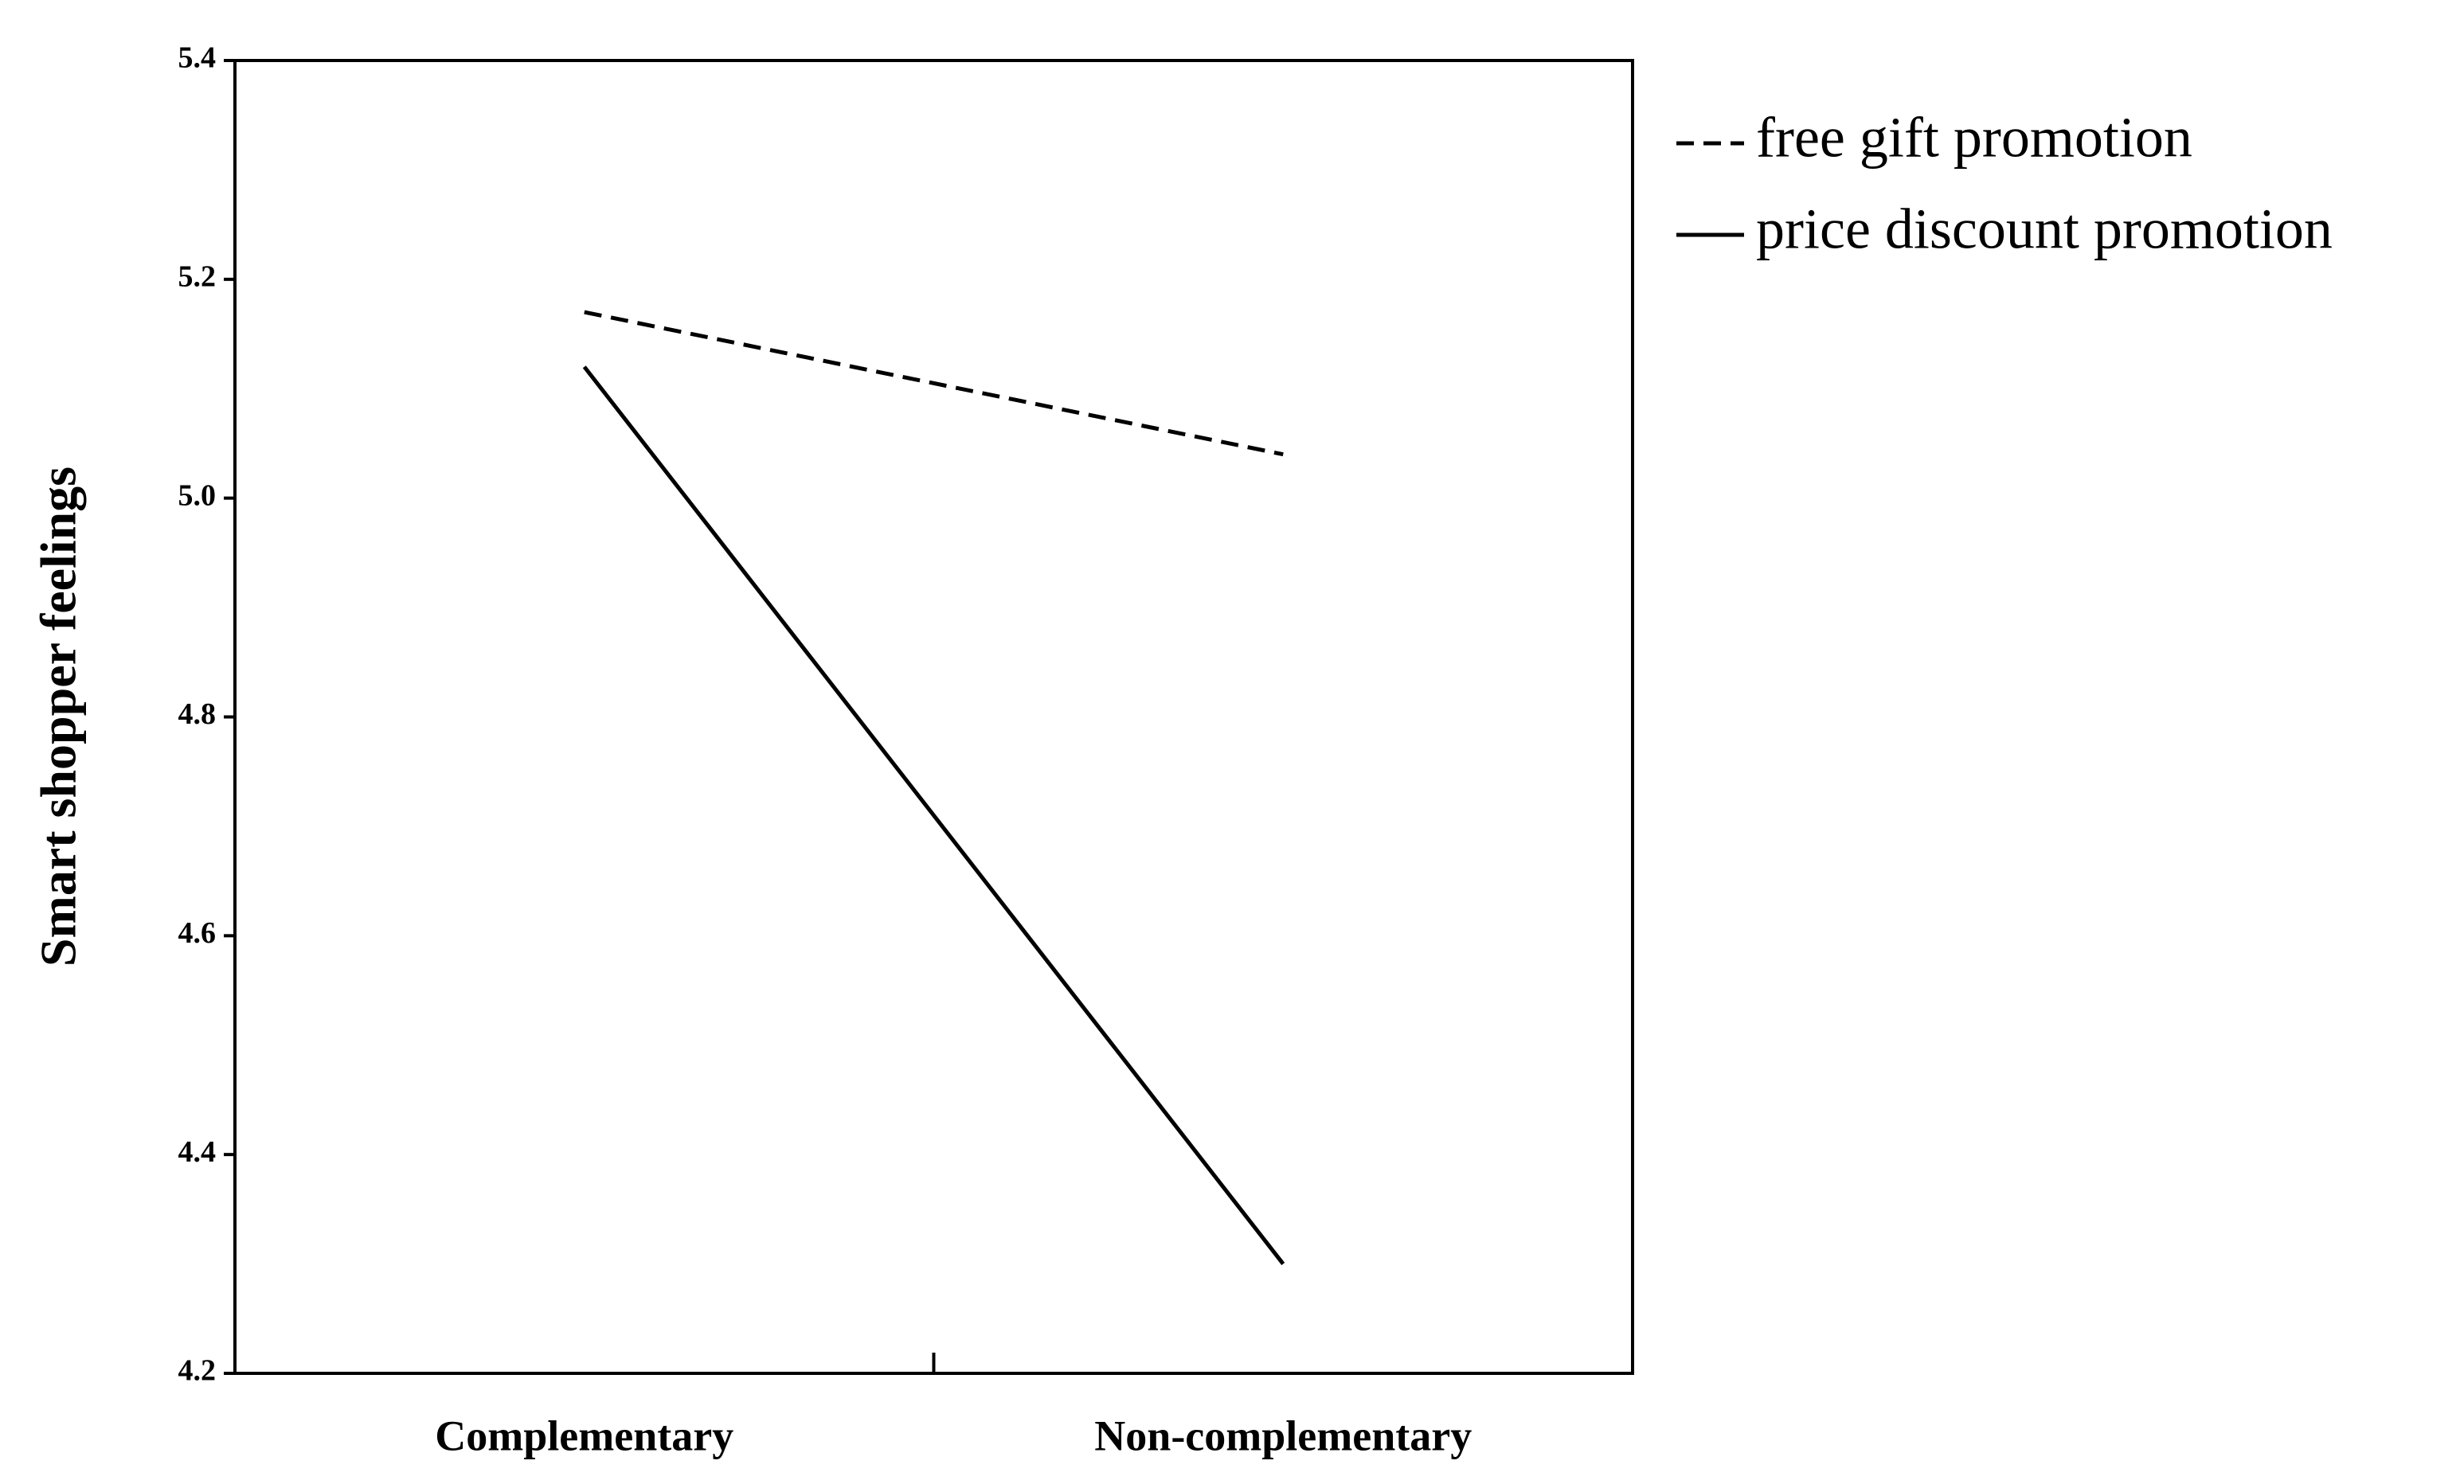 The image size is (2464, 1484). Describe the element at coordinates (197, 58) in the screenshot. I see `y-tick-label: 5.4` at that location.